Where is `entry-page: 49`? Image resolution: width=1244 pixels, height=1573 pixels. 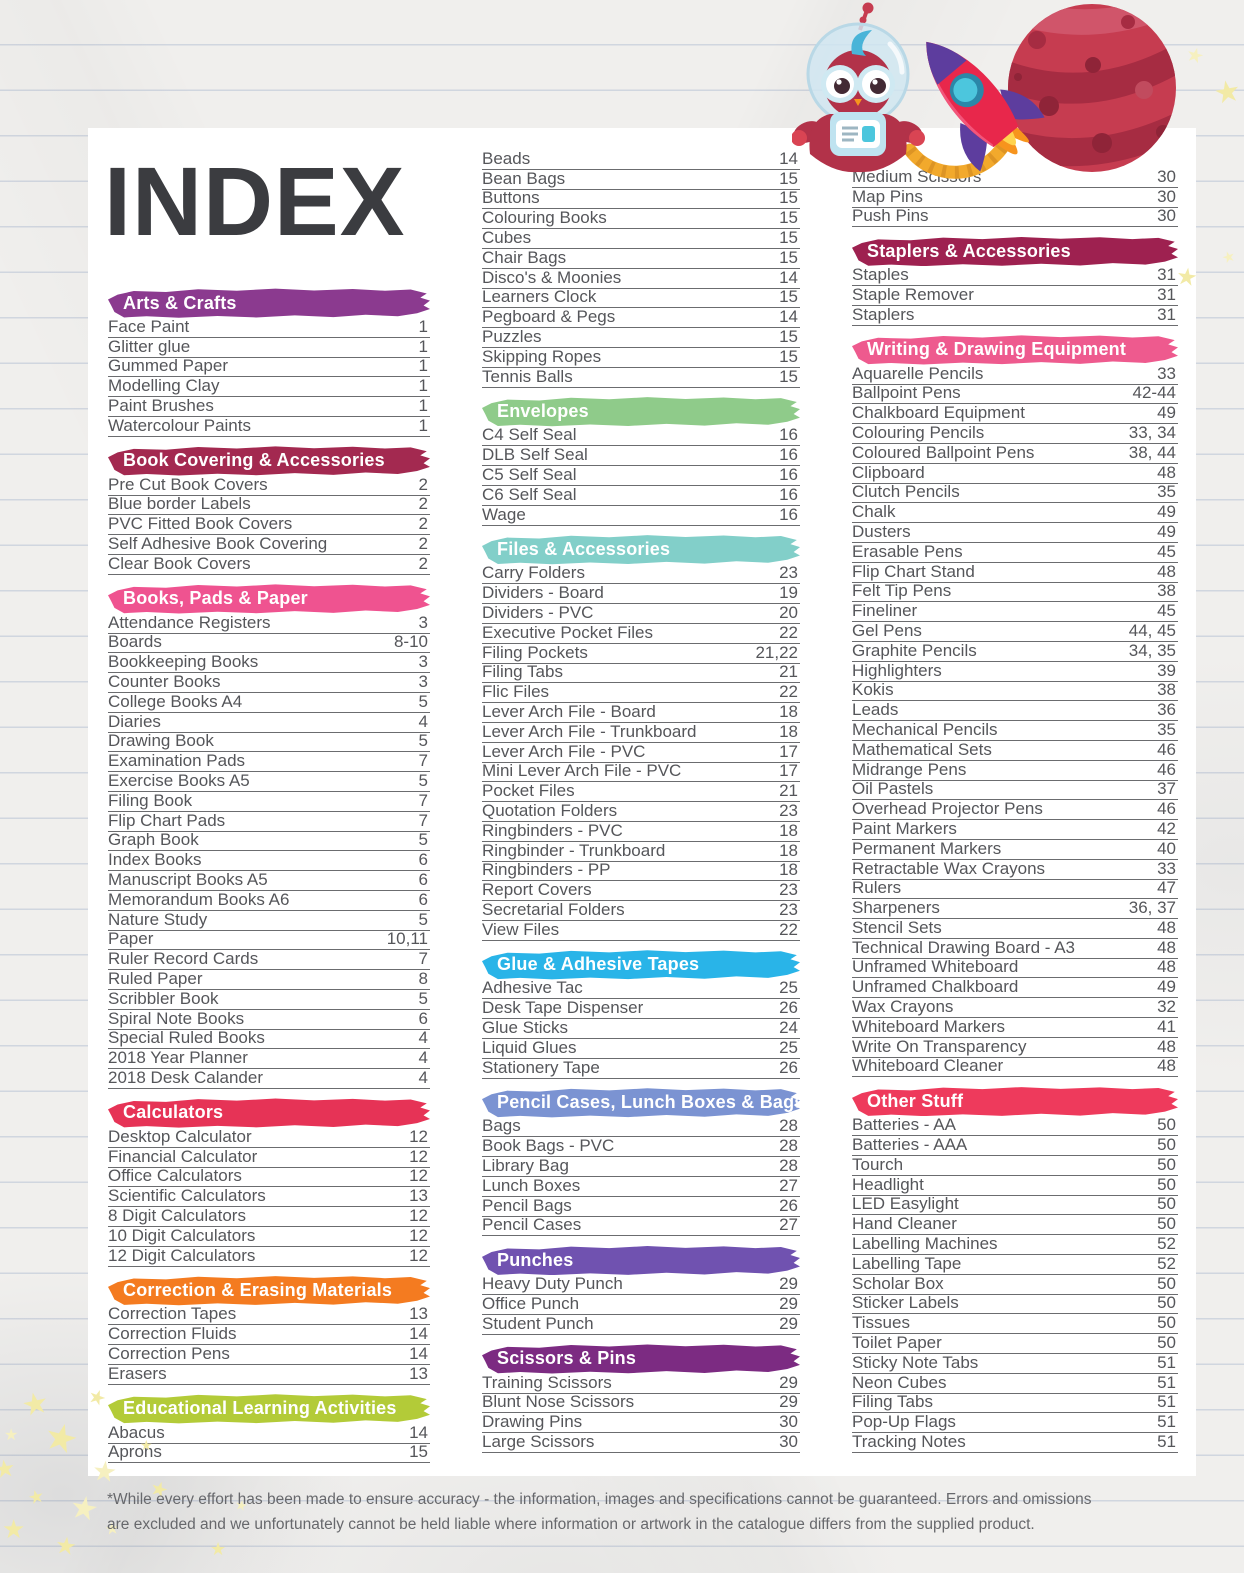 entry-page: 49 is located at coordinates (1166, 532).